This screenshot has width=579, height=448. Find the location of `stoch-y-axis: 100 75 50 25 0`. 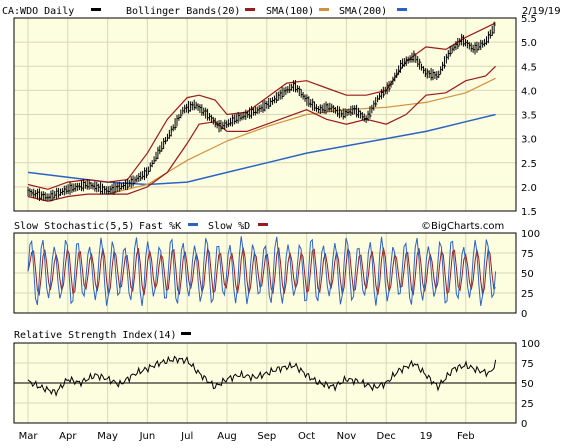

stoch-y-axis: 100 75 50 25 0 is located at coordinates (530, 274).